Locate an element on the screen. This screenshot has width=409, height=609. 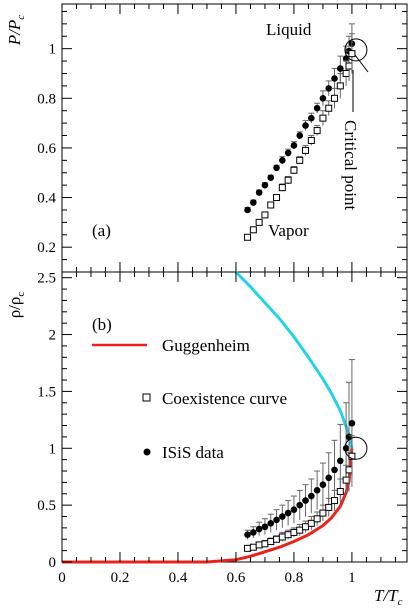
x-tick-label: 0.8 is located at coordinates (294, 578).